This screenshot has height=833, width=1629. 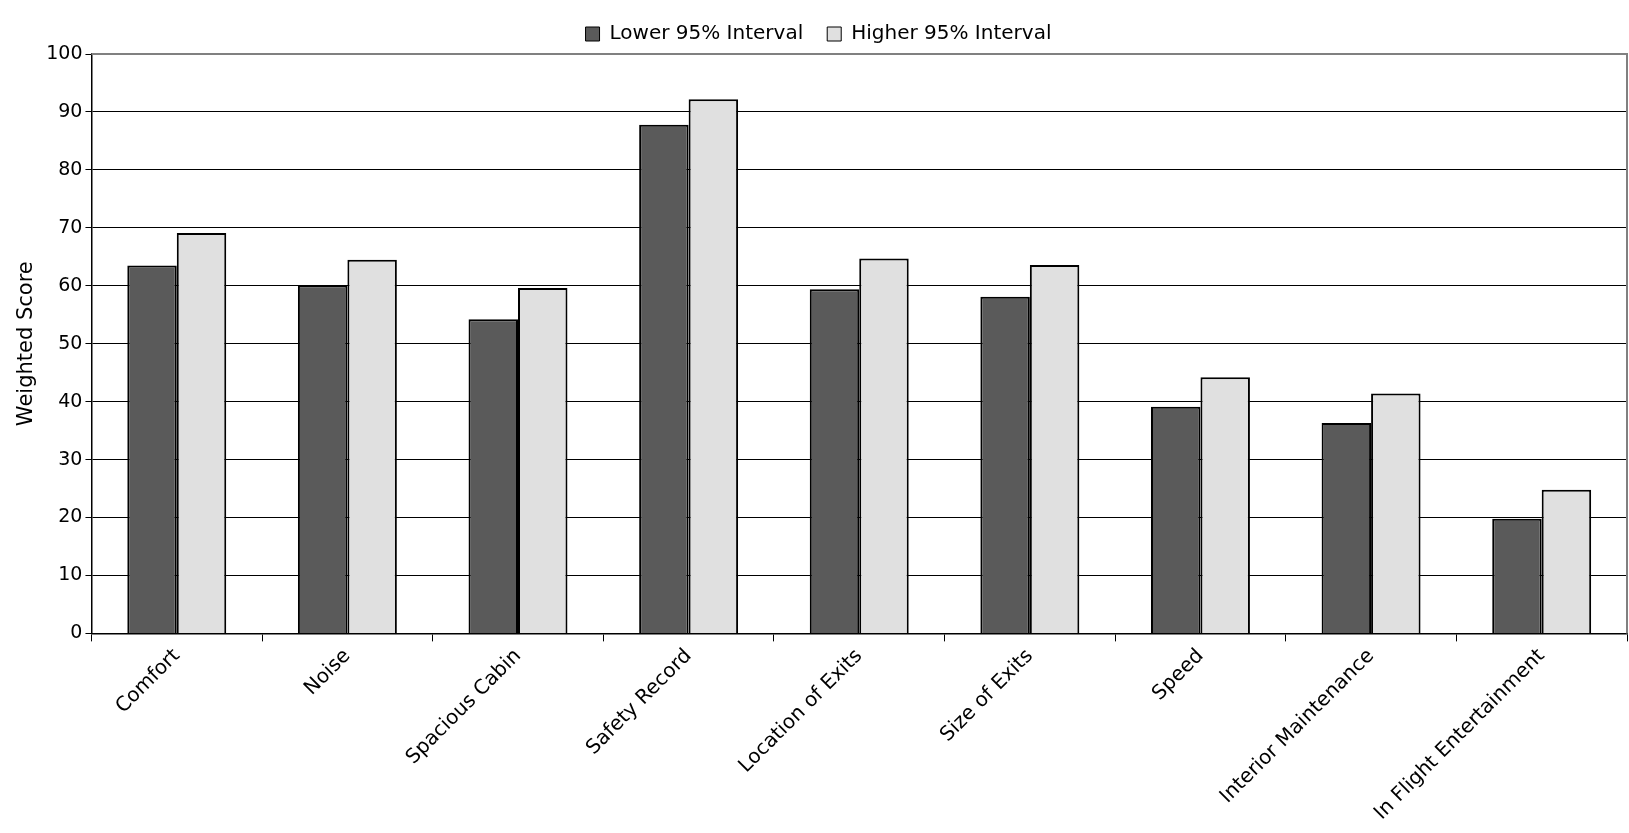 I want to click on y-tick-label: 0, so click(x=76, y=631).